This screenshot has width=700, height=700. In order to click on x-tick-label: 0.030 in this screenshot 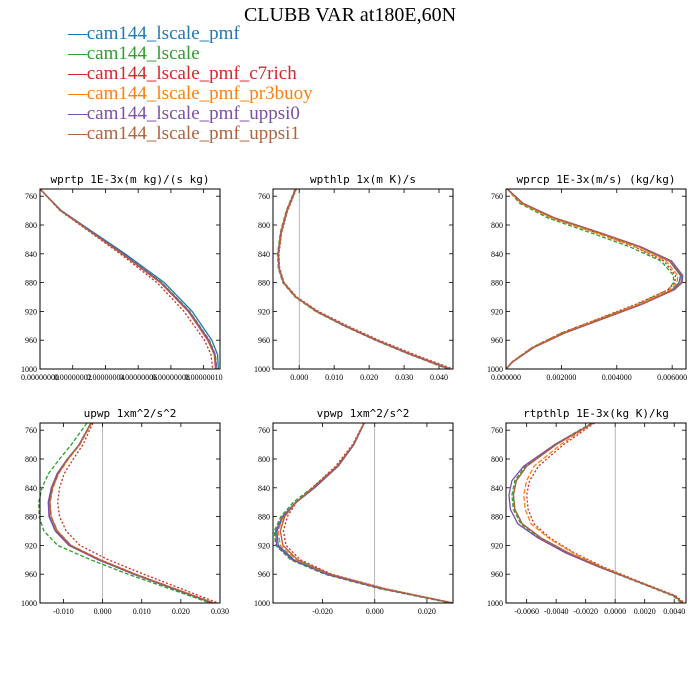, I will do `click(404, 377)`.